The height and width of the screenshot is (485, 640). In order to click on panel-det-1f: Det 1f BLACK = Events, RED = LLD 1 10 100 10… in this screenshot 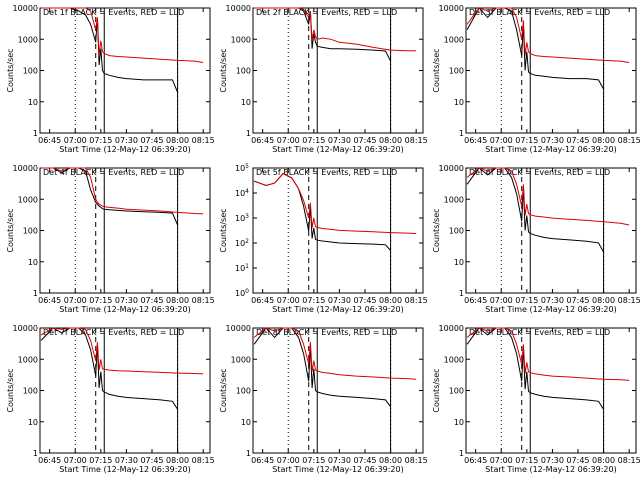, I will do `click(110, 79)`.